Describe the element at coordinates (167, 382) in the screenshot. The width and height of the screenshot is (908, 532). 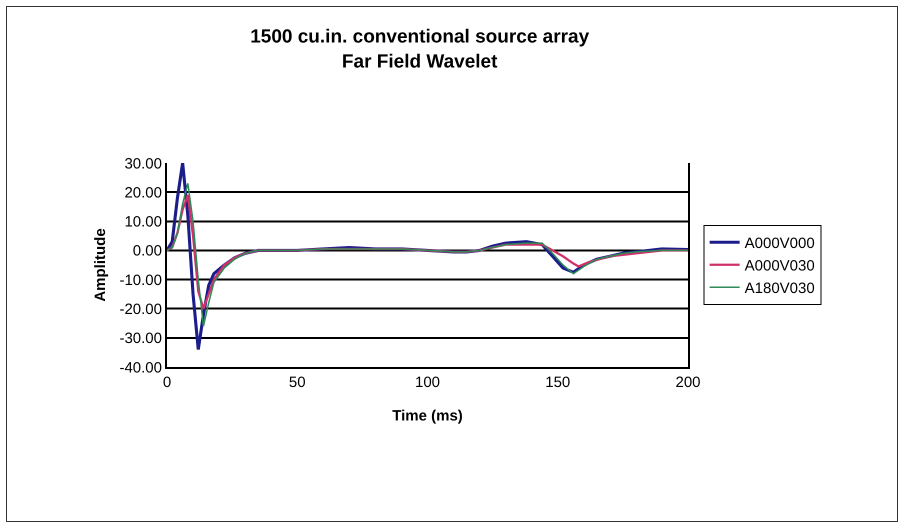
I see `x-tick-label: 0` at that location.